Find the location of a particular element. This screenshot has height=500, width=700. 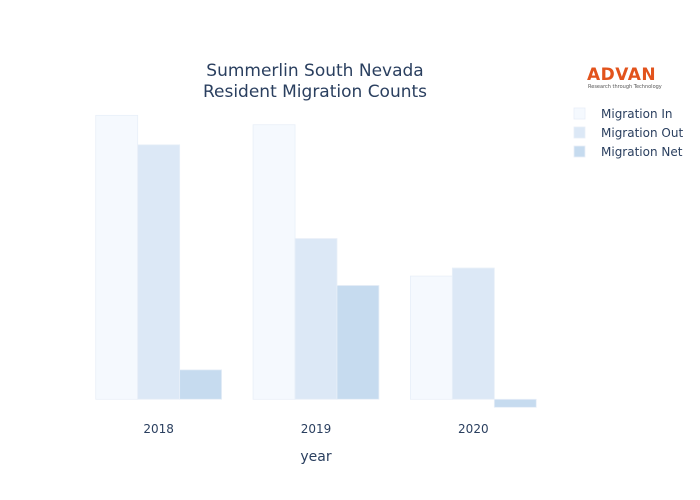

legend: Migration In Migration Out Migration Net is located at coordinates (628, 133).